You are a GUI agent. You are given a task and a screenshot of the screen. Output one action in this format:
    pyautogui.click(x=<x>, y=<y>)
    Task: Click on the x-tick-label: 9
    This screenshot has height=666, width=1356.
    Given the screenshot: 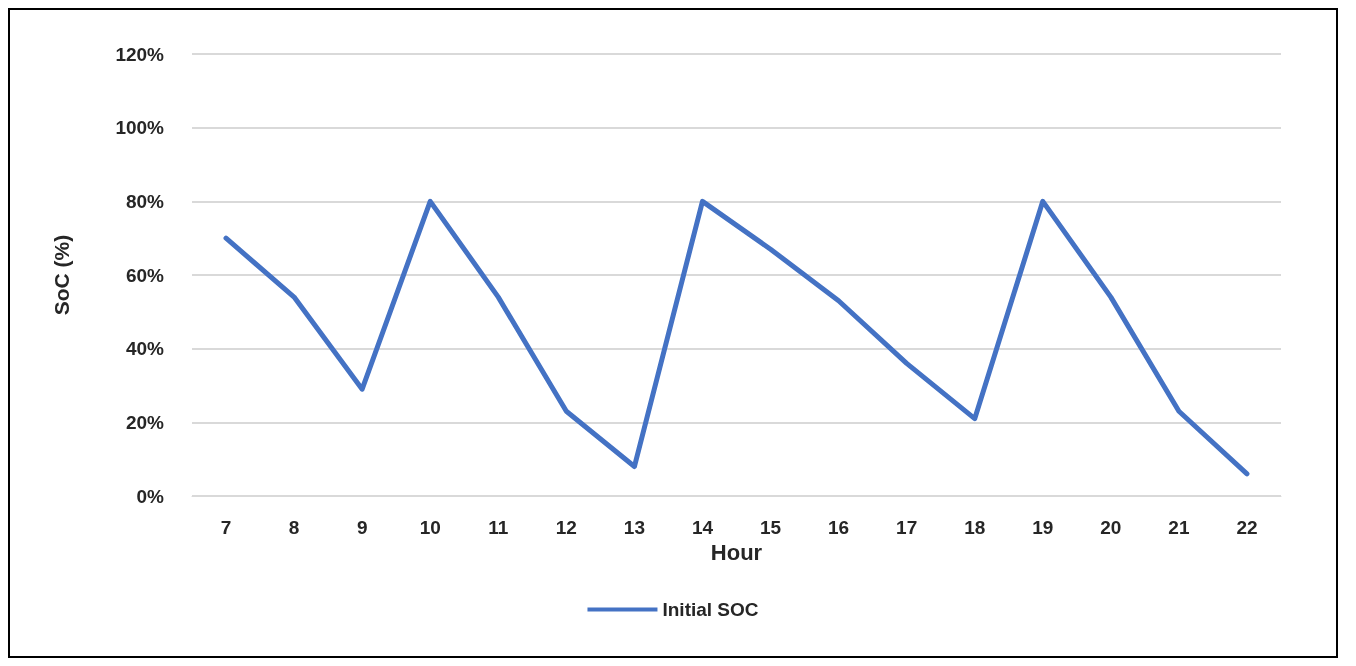 What is the action you would take?
    pyautogui.click(x=362, y=527)
    